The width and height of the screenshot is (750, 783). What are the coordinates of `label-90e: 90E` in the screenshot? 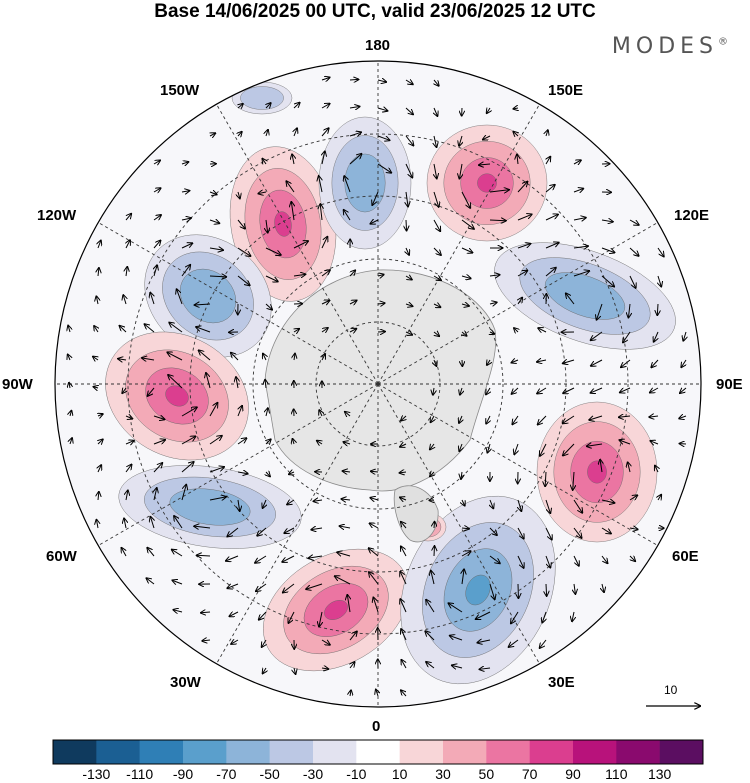 It's located at (729, 384).